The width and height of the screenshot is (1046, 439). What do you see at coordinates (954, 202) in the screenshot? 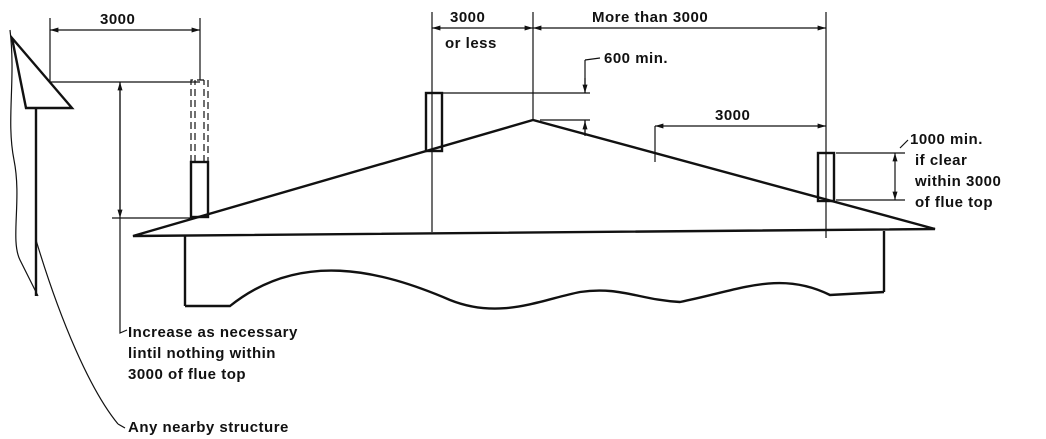
I see `dim-label: of flue top` at bounding box center [954, 202].